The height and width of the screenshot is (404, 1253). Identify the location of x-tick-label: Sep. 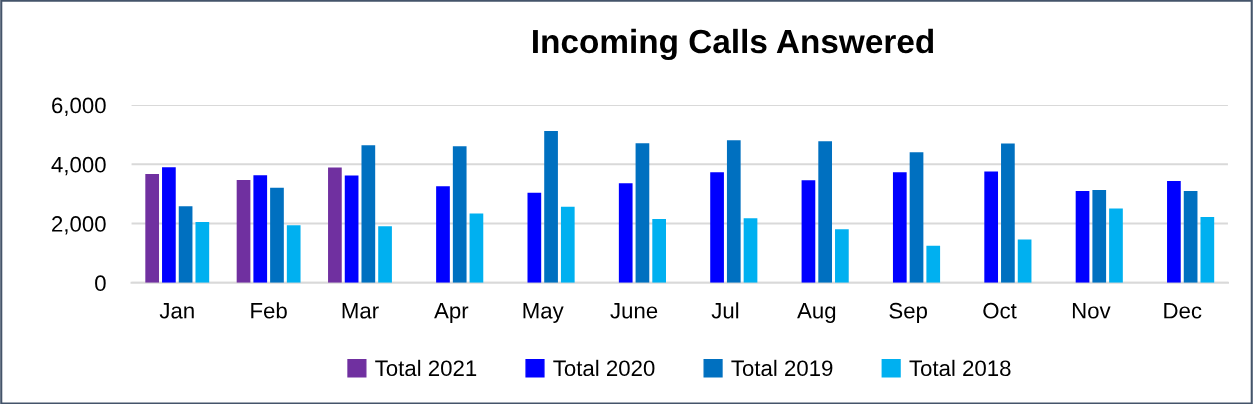
(908, 312).